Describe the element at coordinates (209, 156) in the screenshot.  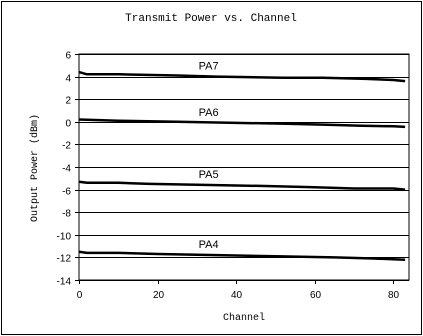
I see `series-labels: PA7 PA6 PA5 PA4` at that location.